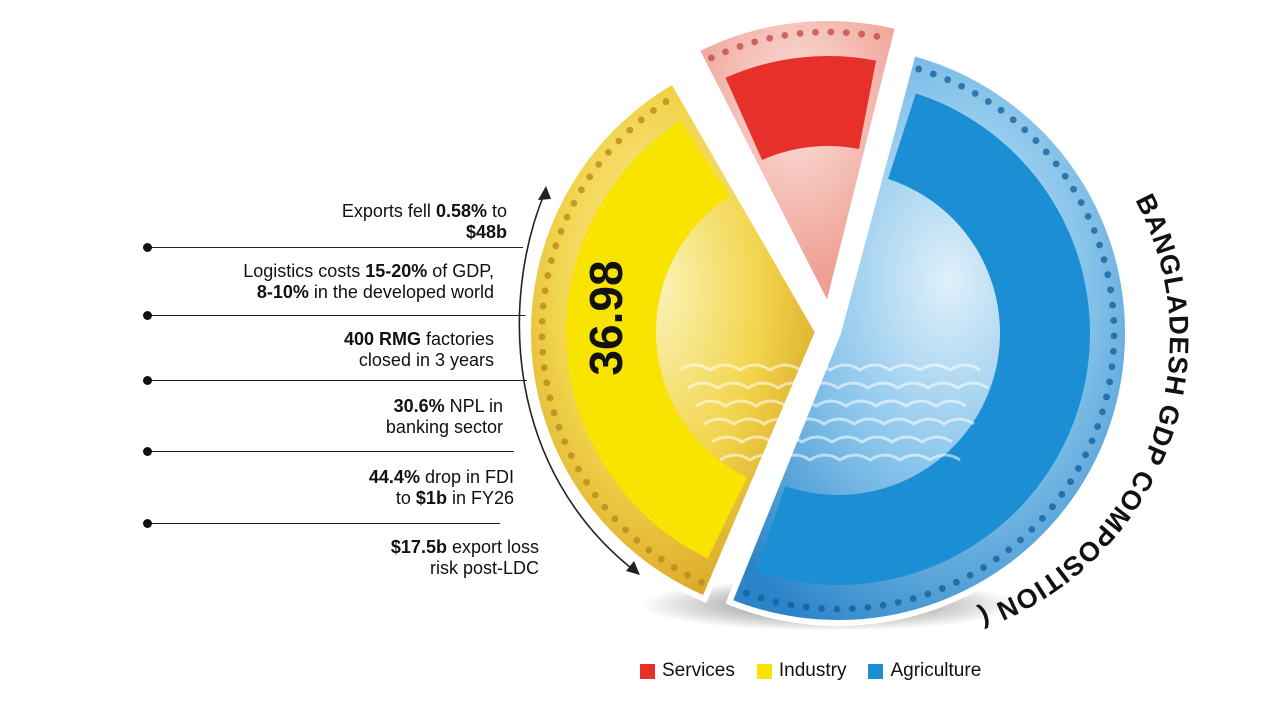 The height and width of the screenshot is (720, 1280). I want to click on legend-swatch-agriculture, so click(876, 671).